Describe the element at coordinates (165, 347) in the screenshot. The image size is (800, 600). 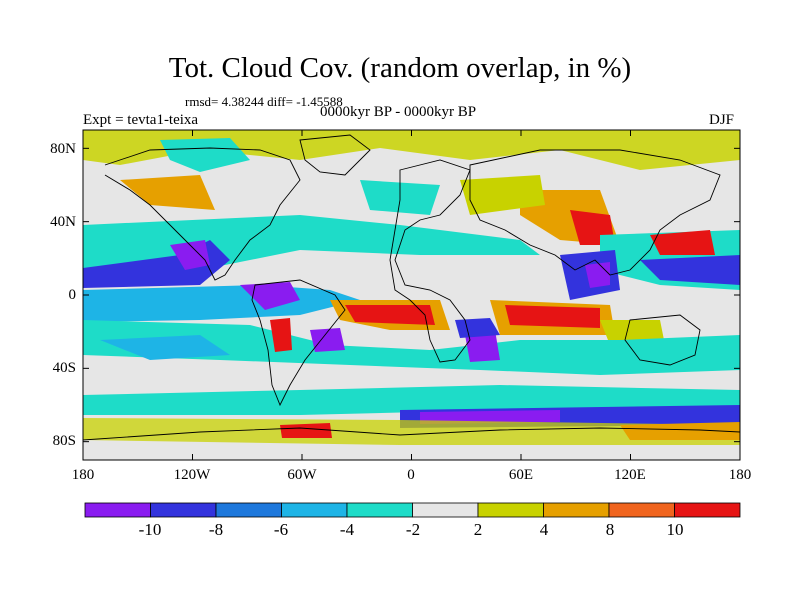
I see `south-pacific-blue-patch` at that location.